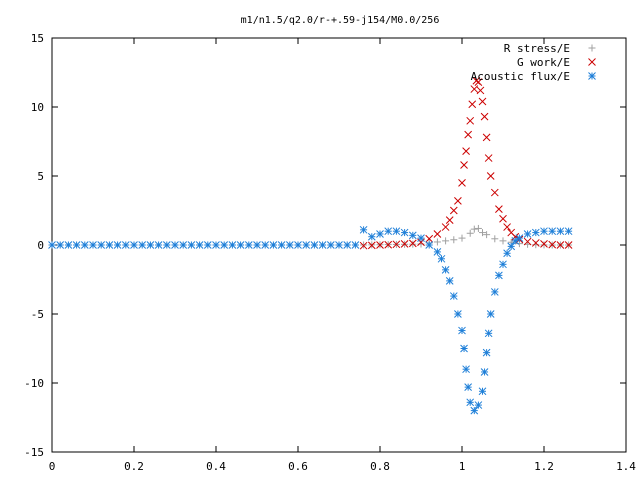 The width and height of the screenshot is (640, 480). I want to click on x-tick-label: 0.8, so click(380, 466).